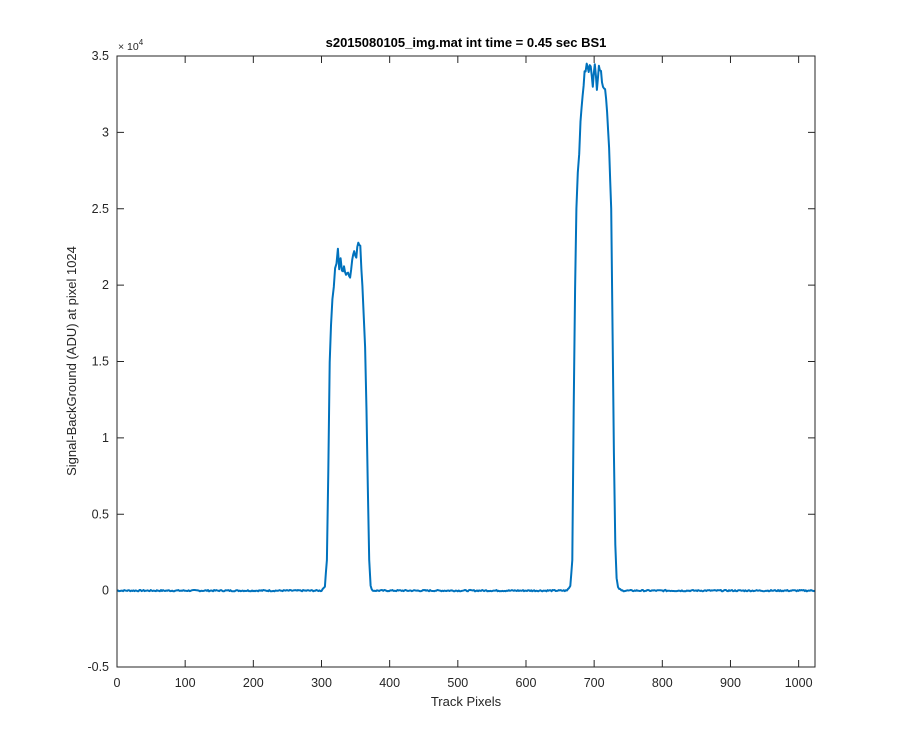  What do you see at coordinates (799, 683) in the screenshot?
I see `x-tick-label: 1000` at bounding box center [799, 683].